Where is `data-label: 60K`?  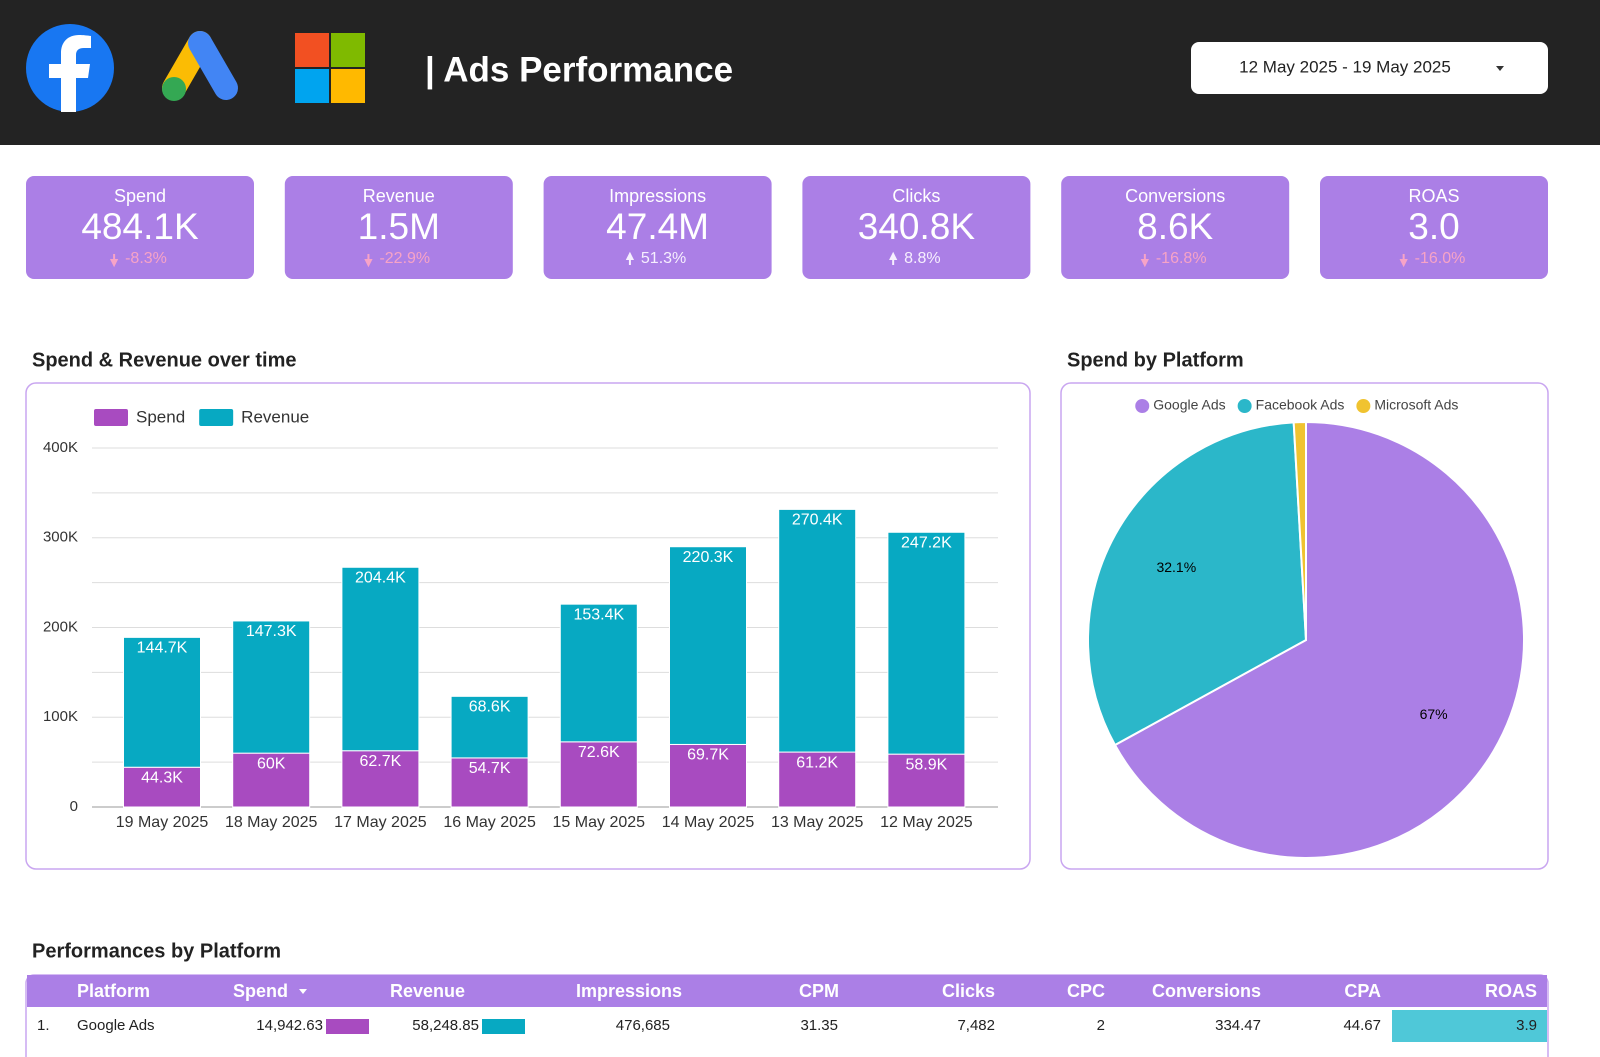
data-label: 60K is located at coordinates (271, 763).